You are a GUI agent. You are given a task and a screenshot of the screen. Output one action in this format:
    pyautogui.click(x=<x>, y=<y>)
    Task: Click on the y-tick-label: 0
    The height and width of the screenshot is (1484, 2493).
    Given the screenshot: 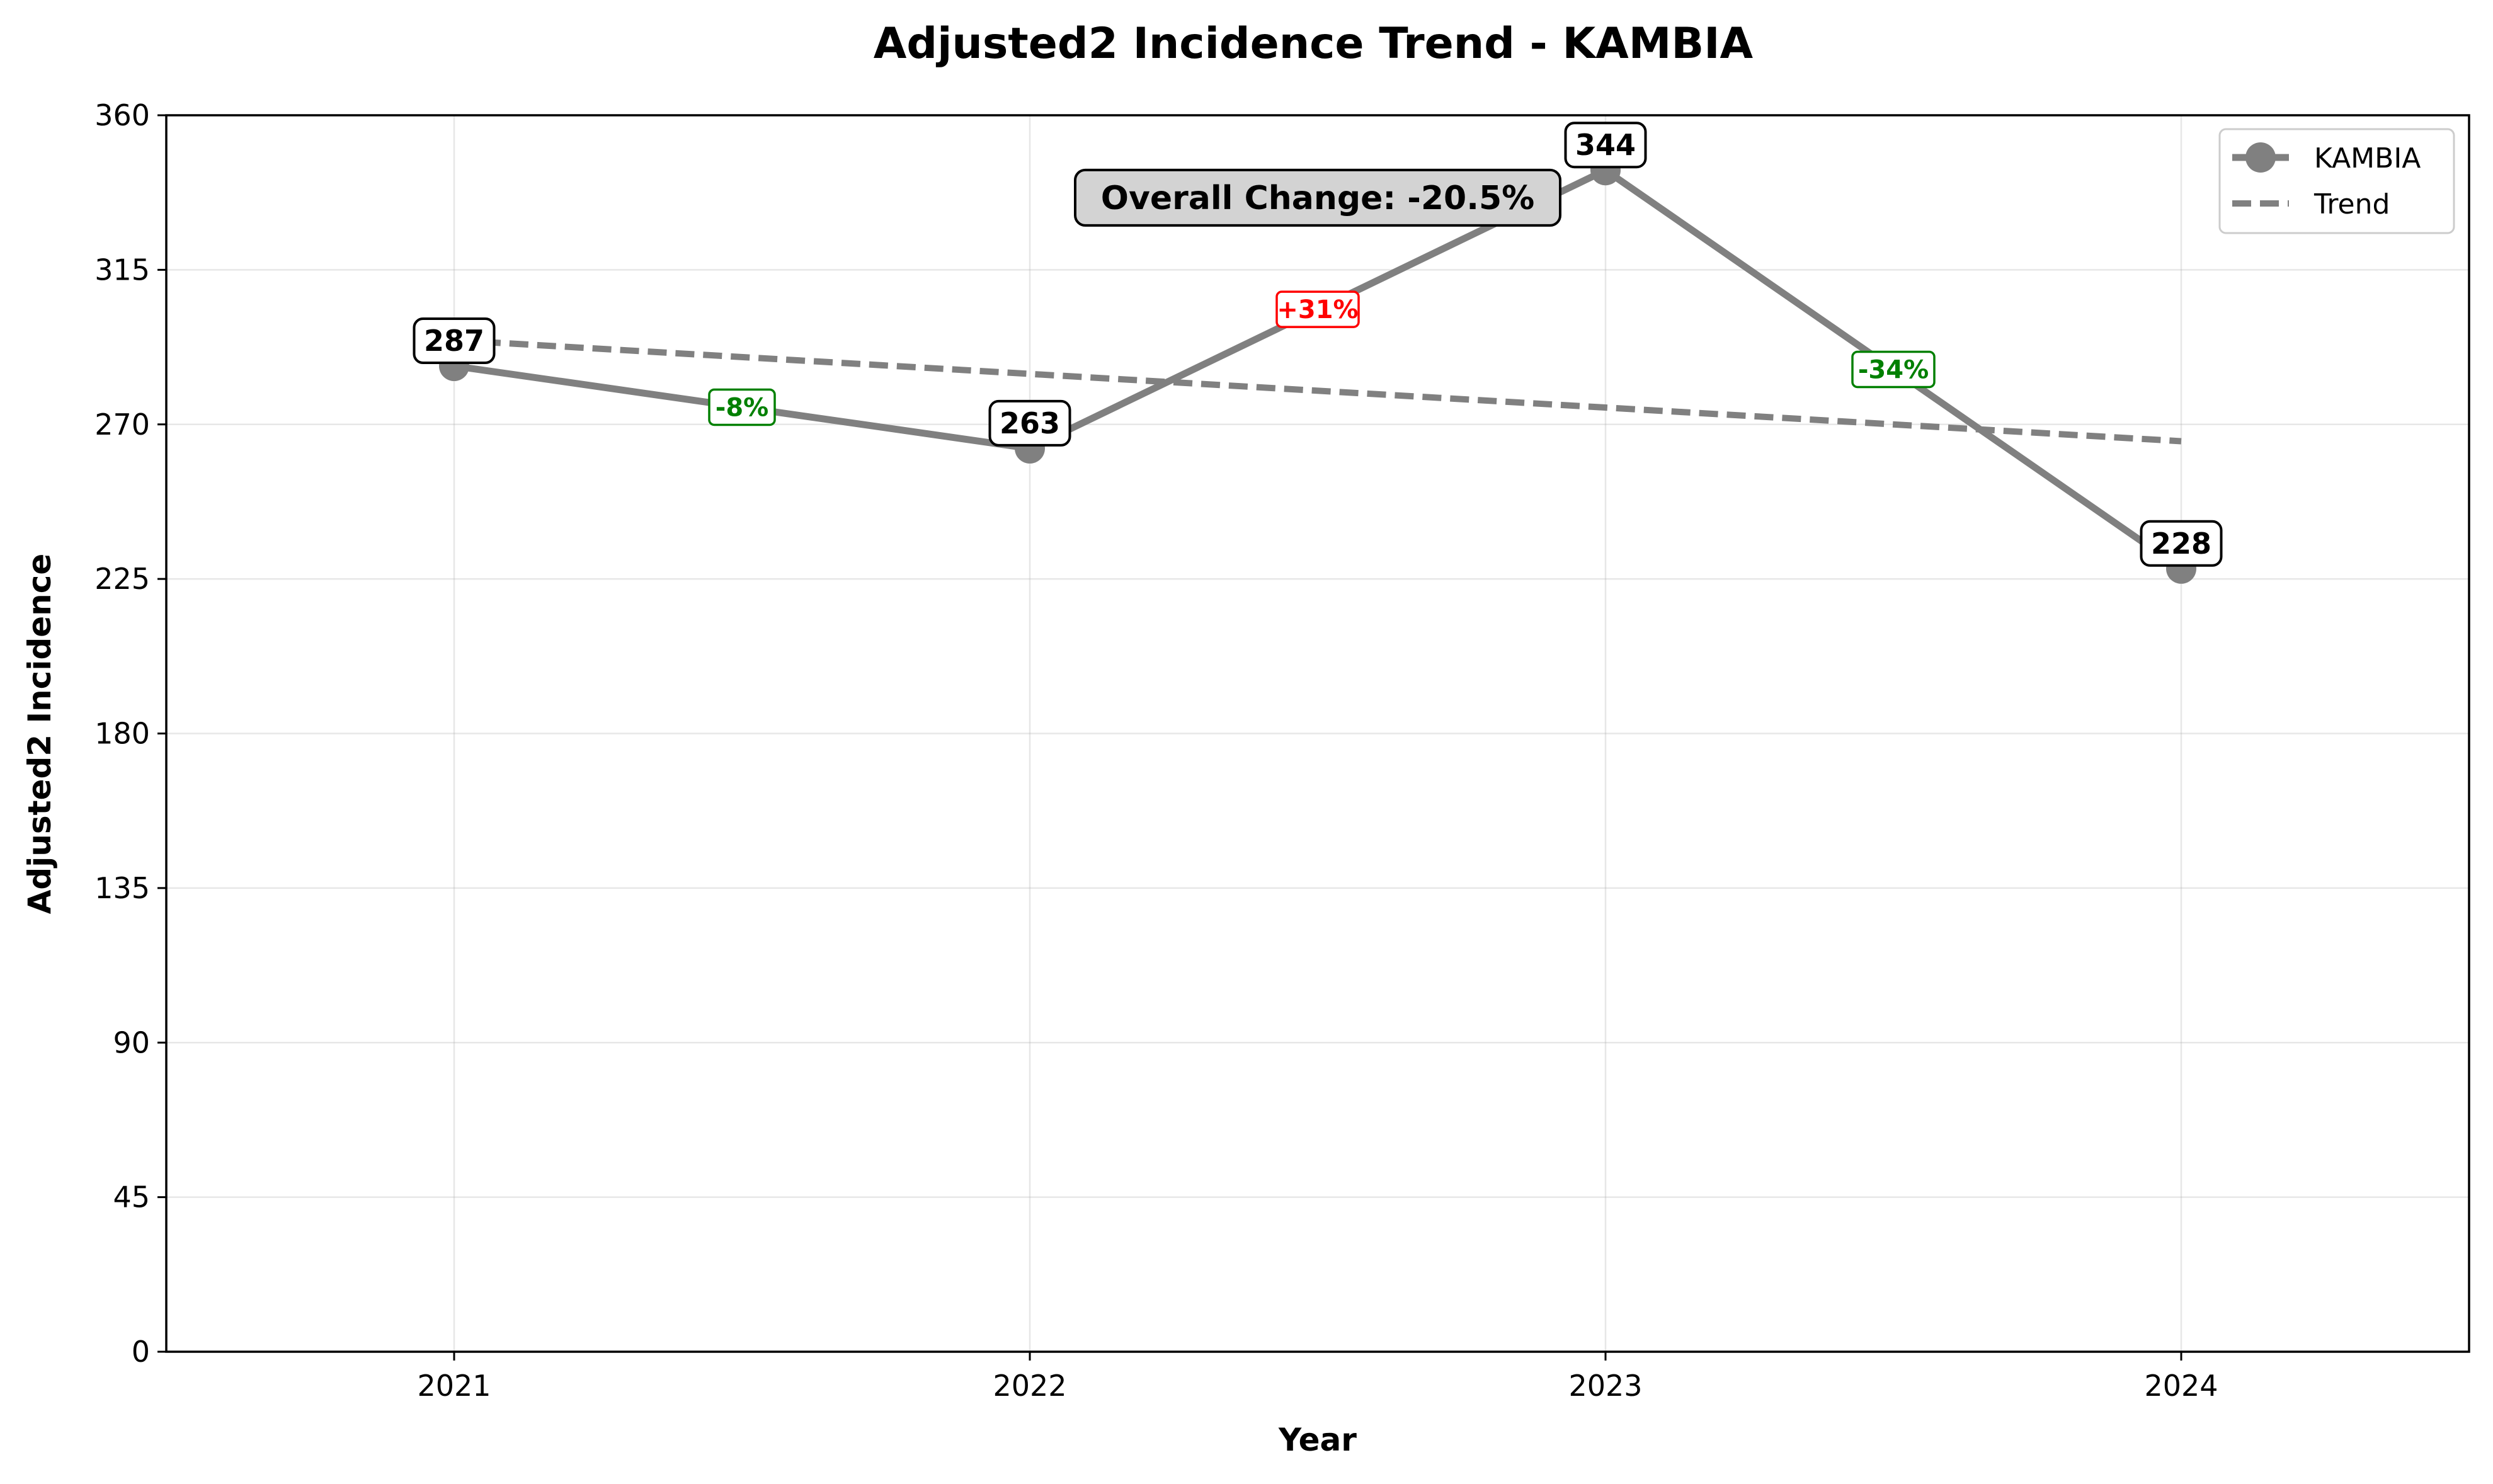 What is the action you would take?
    pyautogui.click(x=141, y=1352)
    